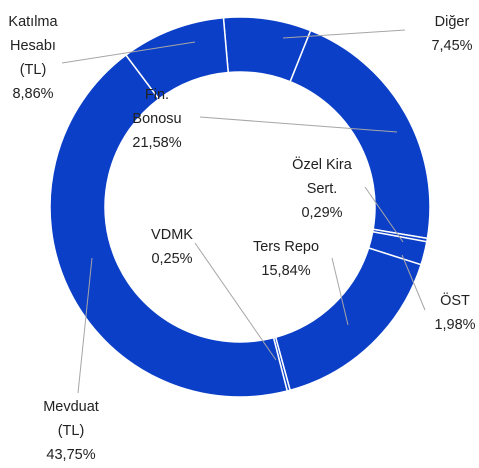 The height and width of the screenshot is (468, 479). Describe the element at coordinates (450, 34) in the screenshot. I see `data-label: Diğer 7,45%` at that location.